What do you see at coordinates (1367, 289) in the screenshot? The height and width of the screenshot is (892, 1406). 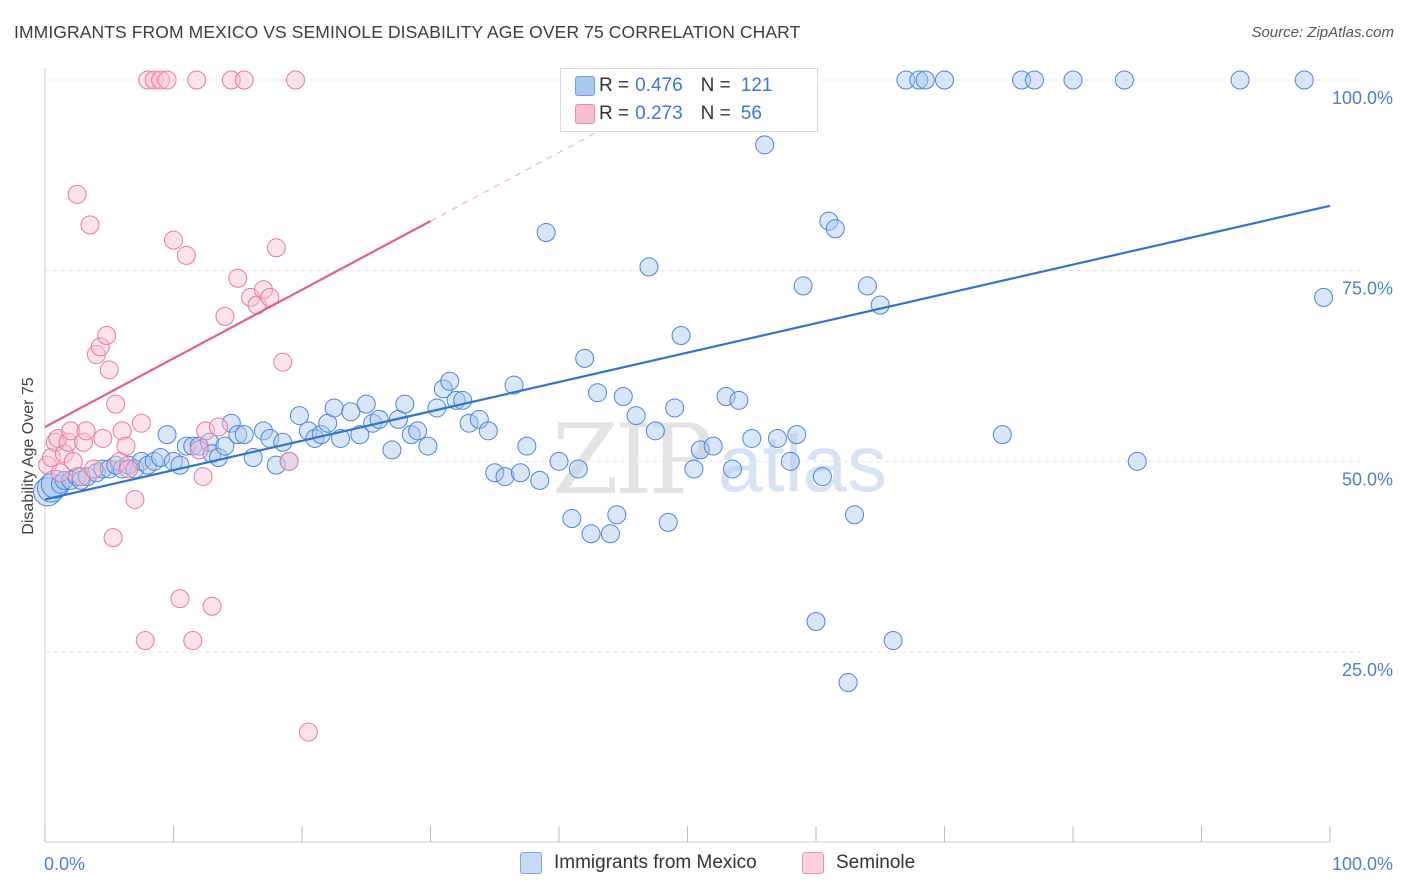 I see `y-tick-label: 75.0%` at bounding box center [1367, 289].